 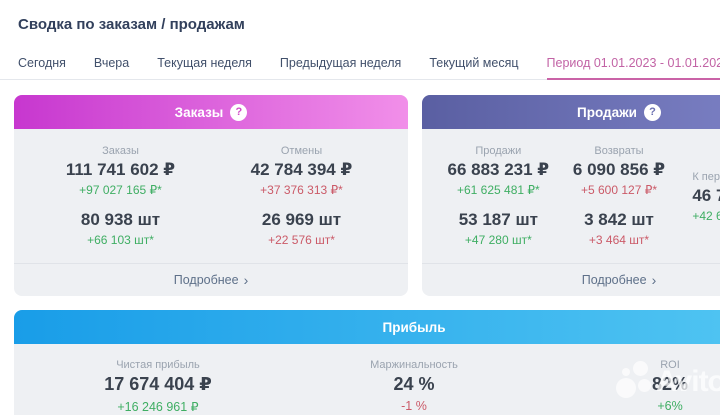 What do you see at coordinates (301, 169) in the screenshot?
I see `metric-money-value: 42 784 394 ₽` at bounding box center [301, 169].